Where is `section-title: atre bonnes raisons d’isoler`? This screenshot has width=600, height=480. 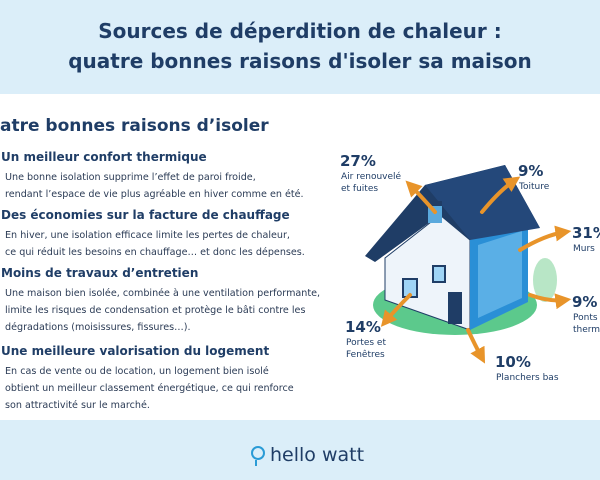 section-title: atre bonnes raisons d’isoler is located at coordinates (134, 126).